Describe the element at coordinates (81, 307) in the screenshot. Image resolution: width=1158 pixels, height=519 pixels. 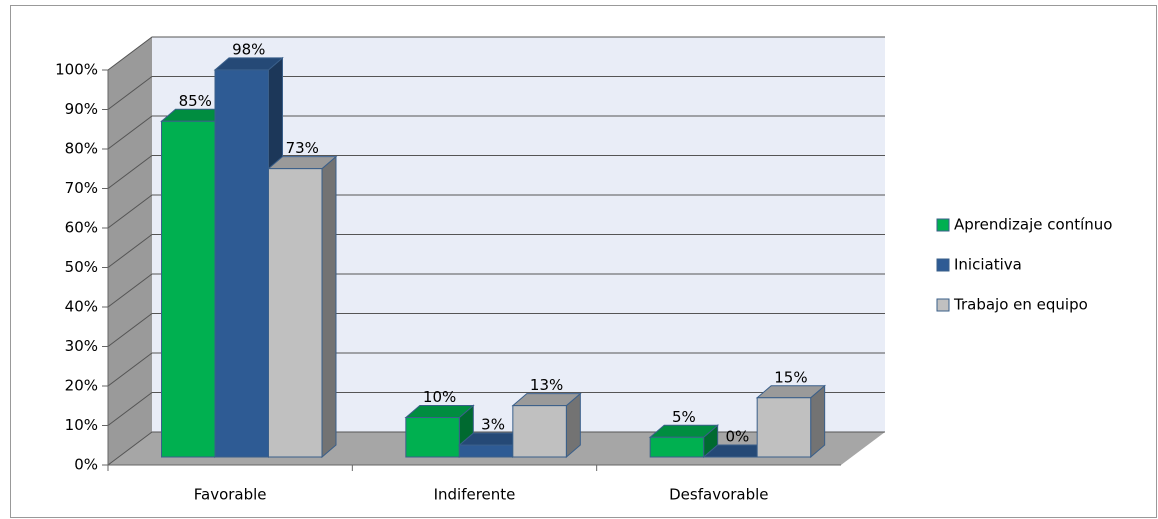
I see `y-tick-label: 40%` at that location.